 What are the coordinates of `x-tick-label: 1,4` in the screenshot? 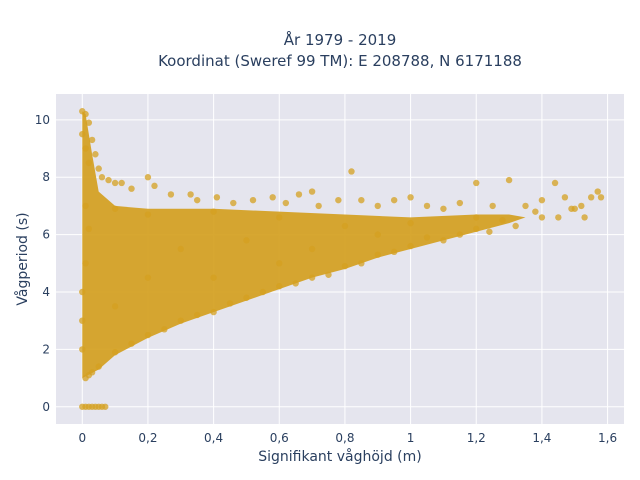 It's located at (541, 438).